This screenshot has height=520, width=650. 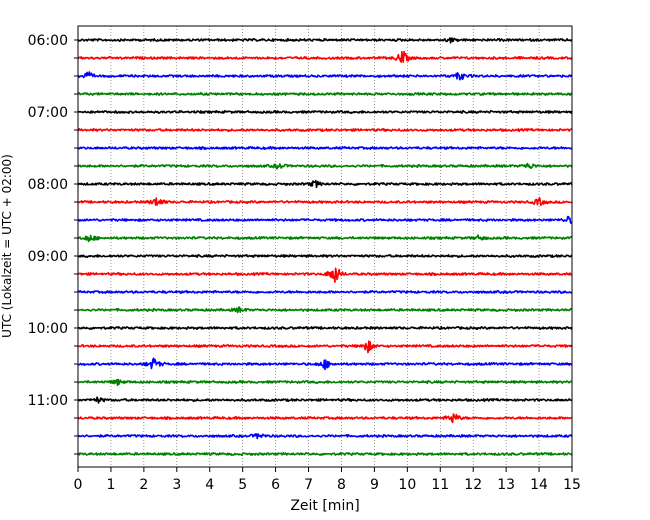 I want to click on y-tick-label-1000: 10:00, so click(x=48, y=329).